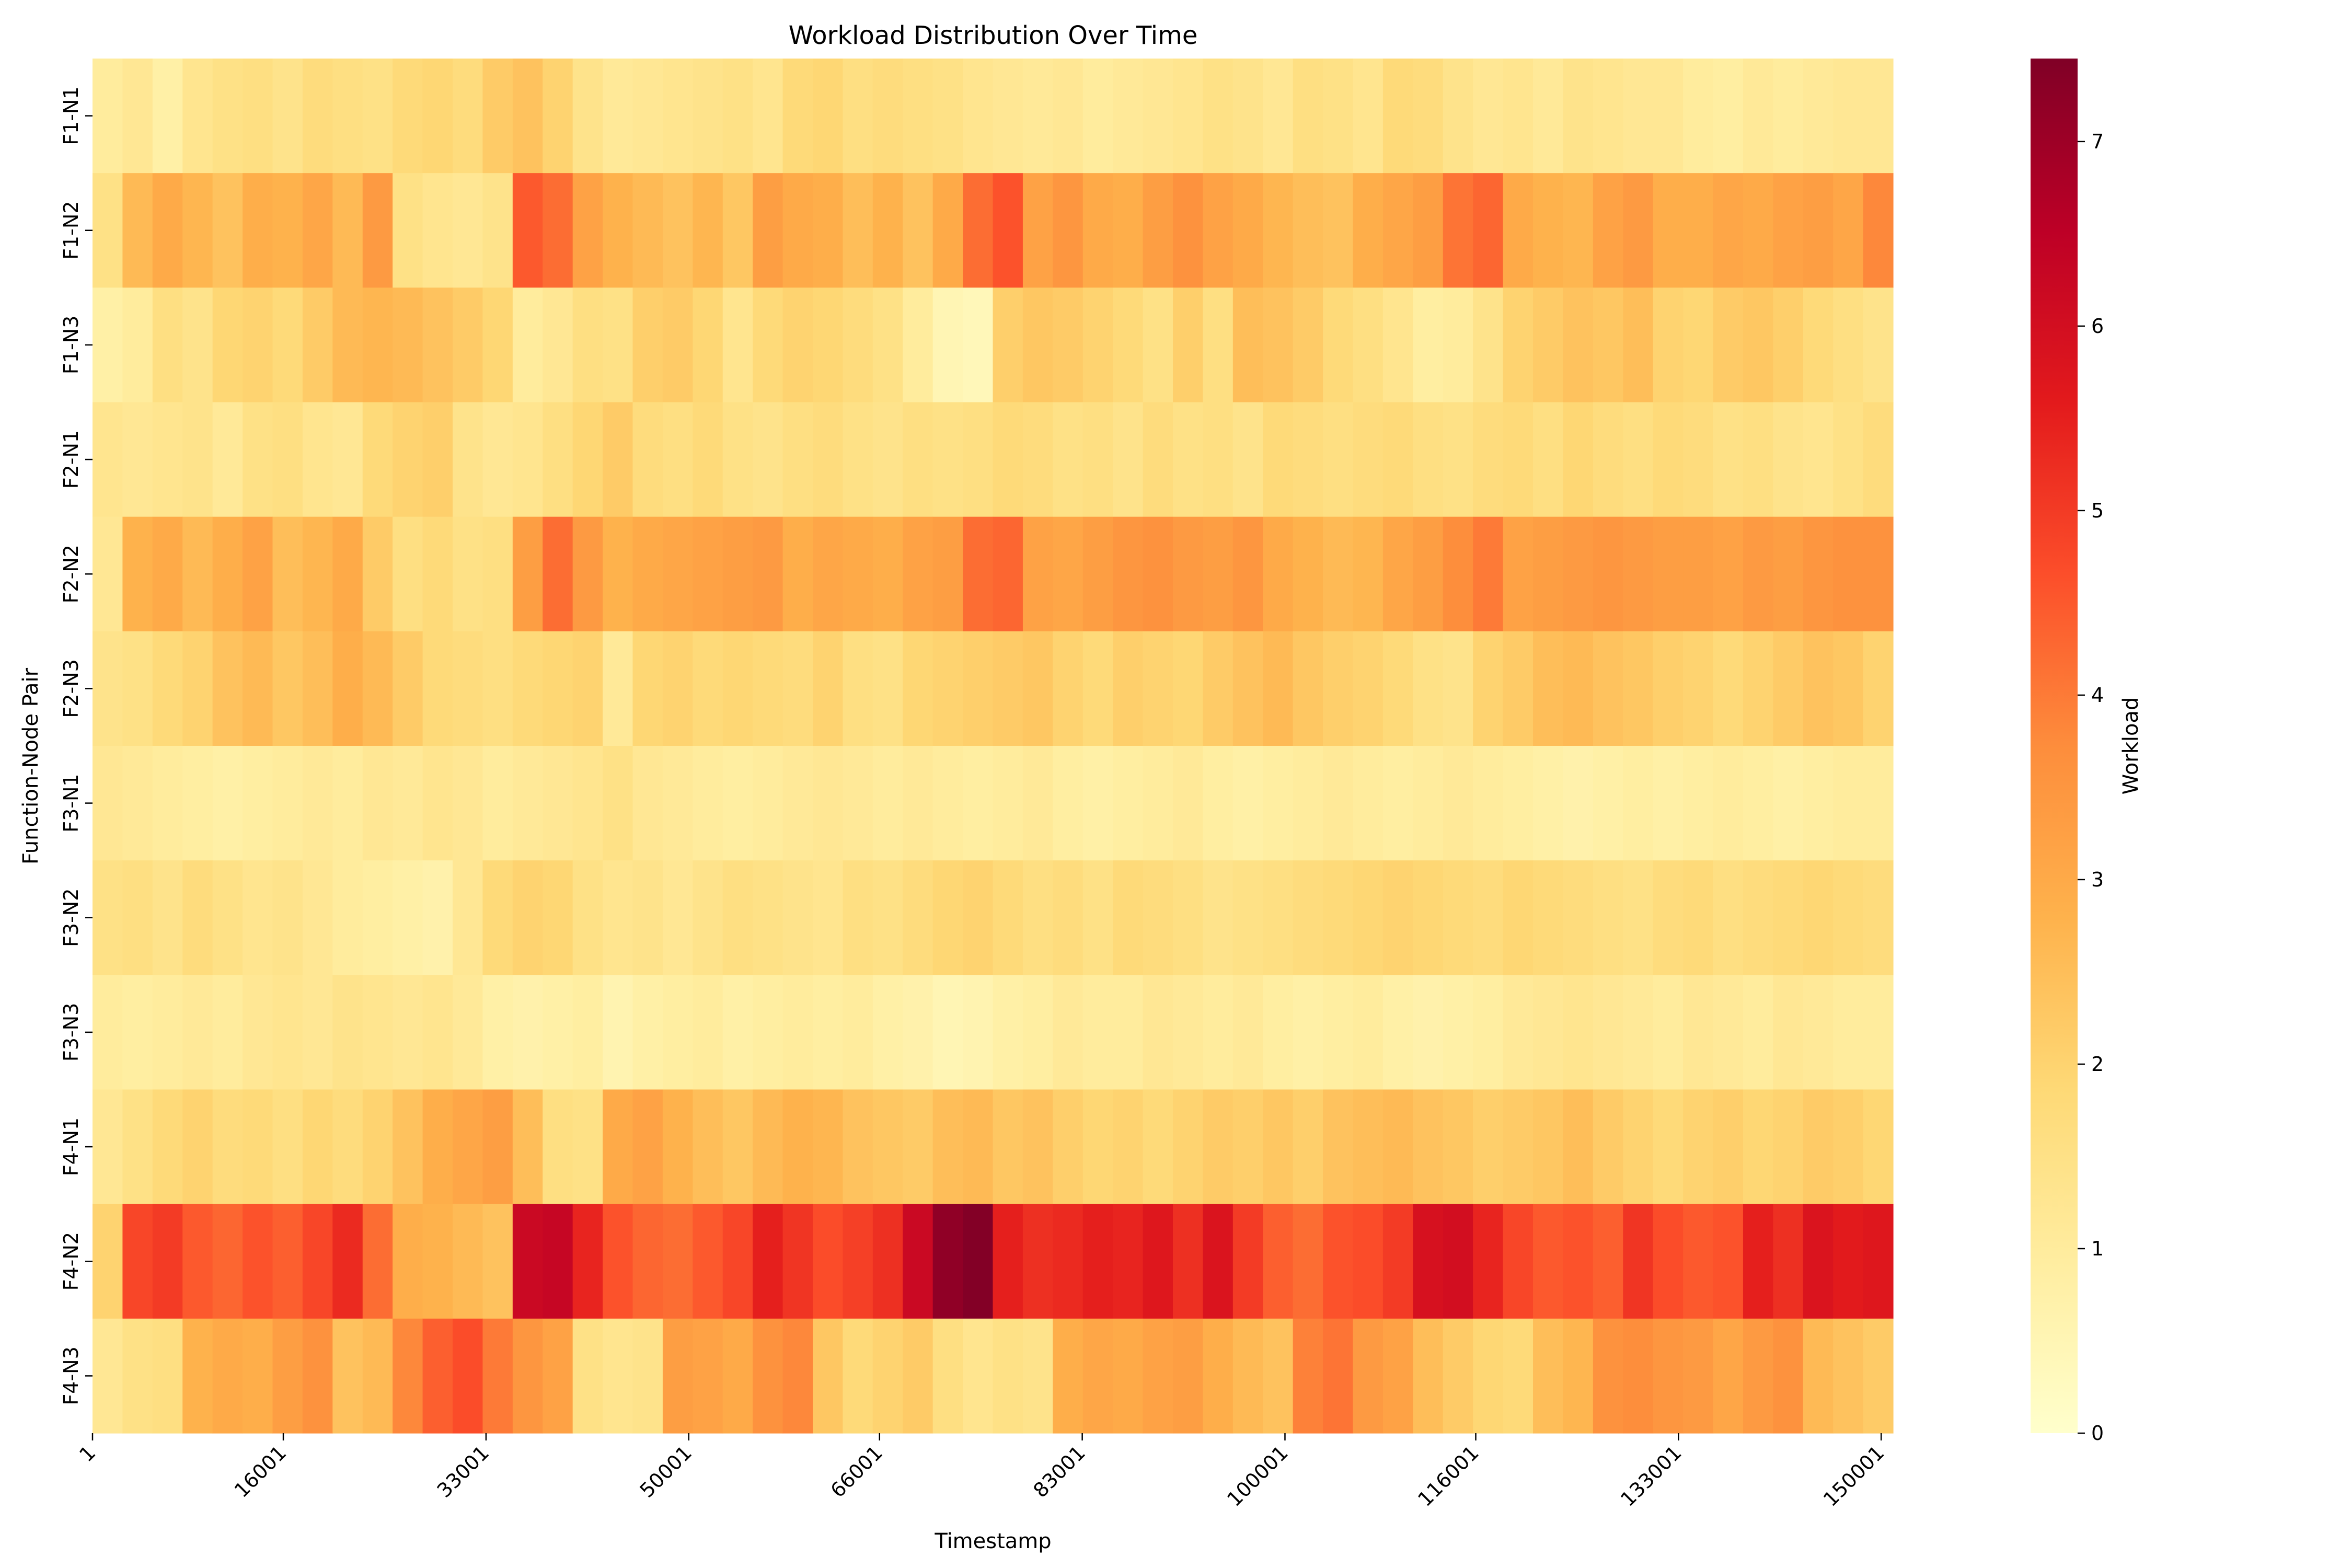 The width and height of the screenshot is (2352, 1568). I want to click on x-tick-label: 100001, so click(1258, 1476).